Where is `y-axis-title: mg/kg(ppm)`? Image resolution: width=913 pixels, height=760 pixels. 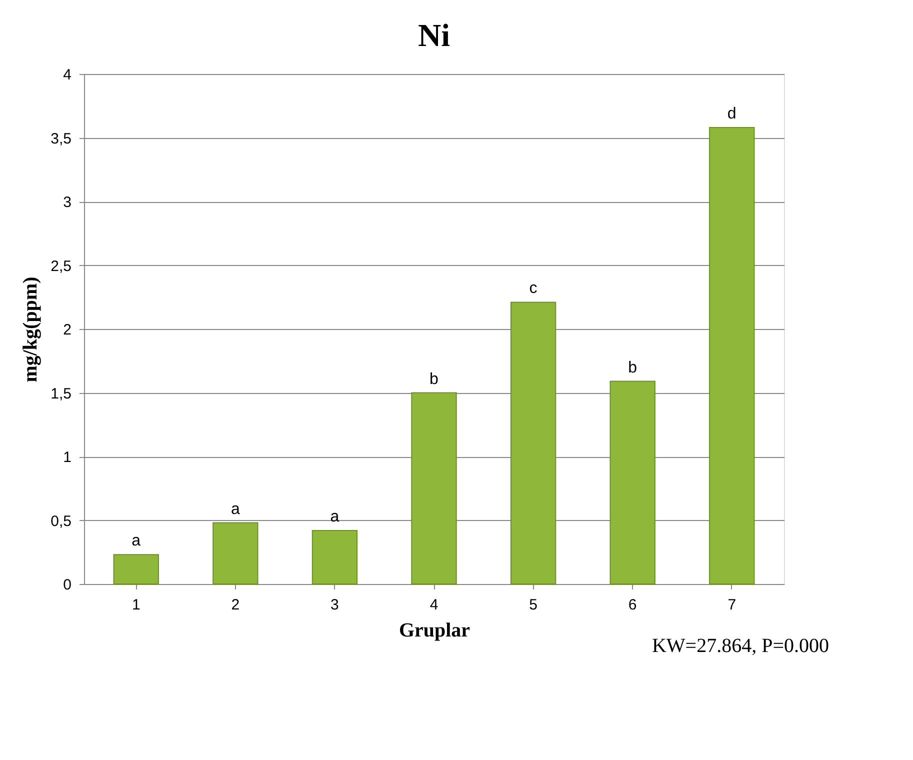
y-axis-title: mg/kg(ppm) is located at coordinates (31, 329).